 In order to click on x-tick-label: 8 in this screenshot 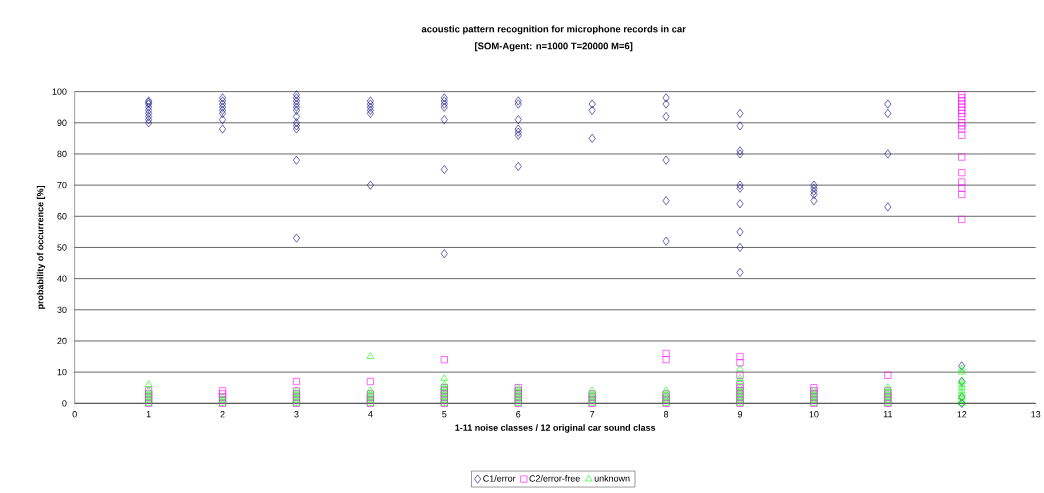, I will do `click(666, 414)`.